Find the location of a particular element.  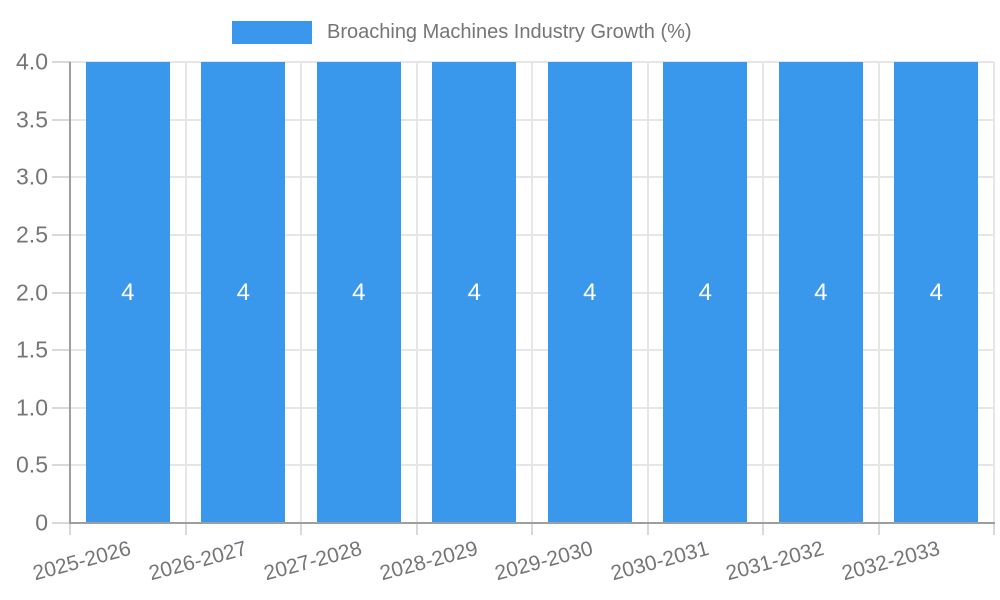

x-tick-label: 2028-2029 is located at coordinates (429, 561).